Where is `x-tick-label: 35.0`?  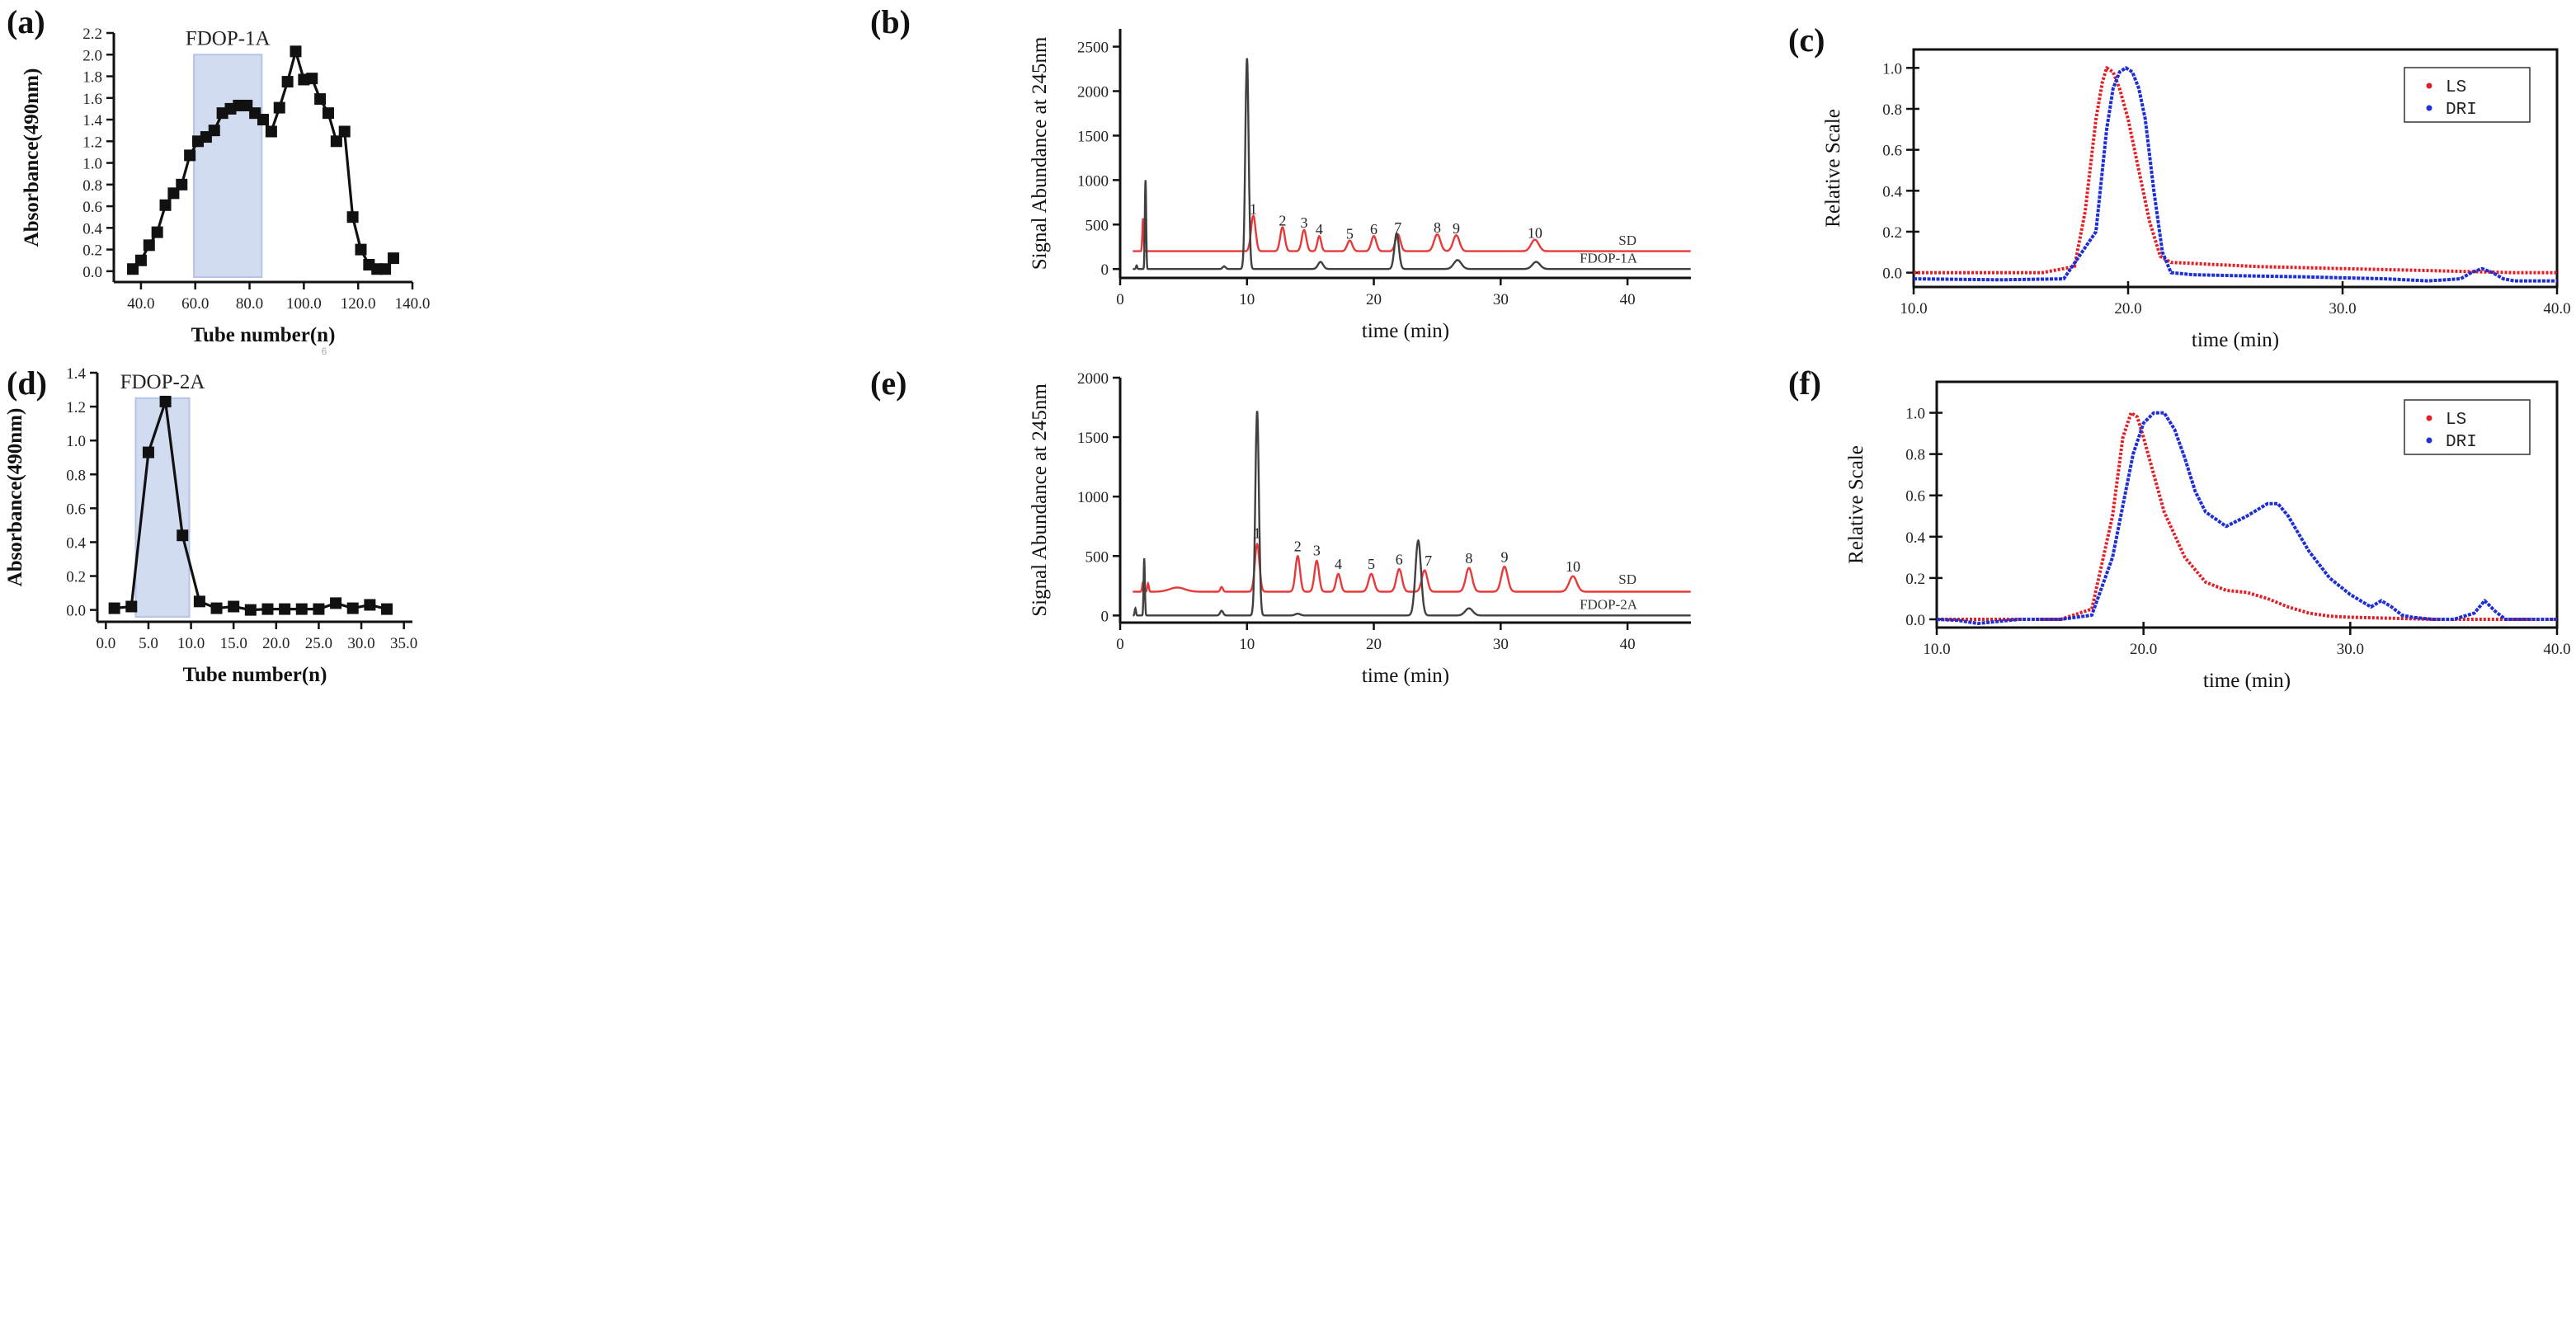 x-tick-label: 35.0 is located at coordinates (403, 643).